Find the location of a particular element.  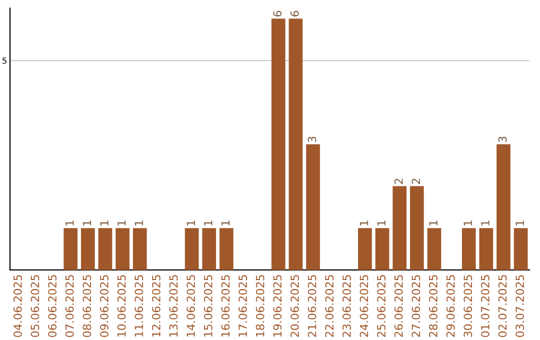

x-tick-label: 29.06.2025 is located at coordinates (450, 306).